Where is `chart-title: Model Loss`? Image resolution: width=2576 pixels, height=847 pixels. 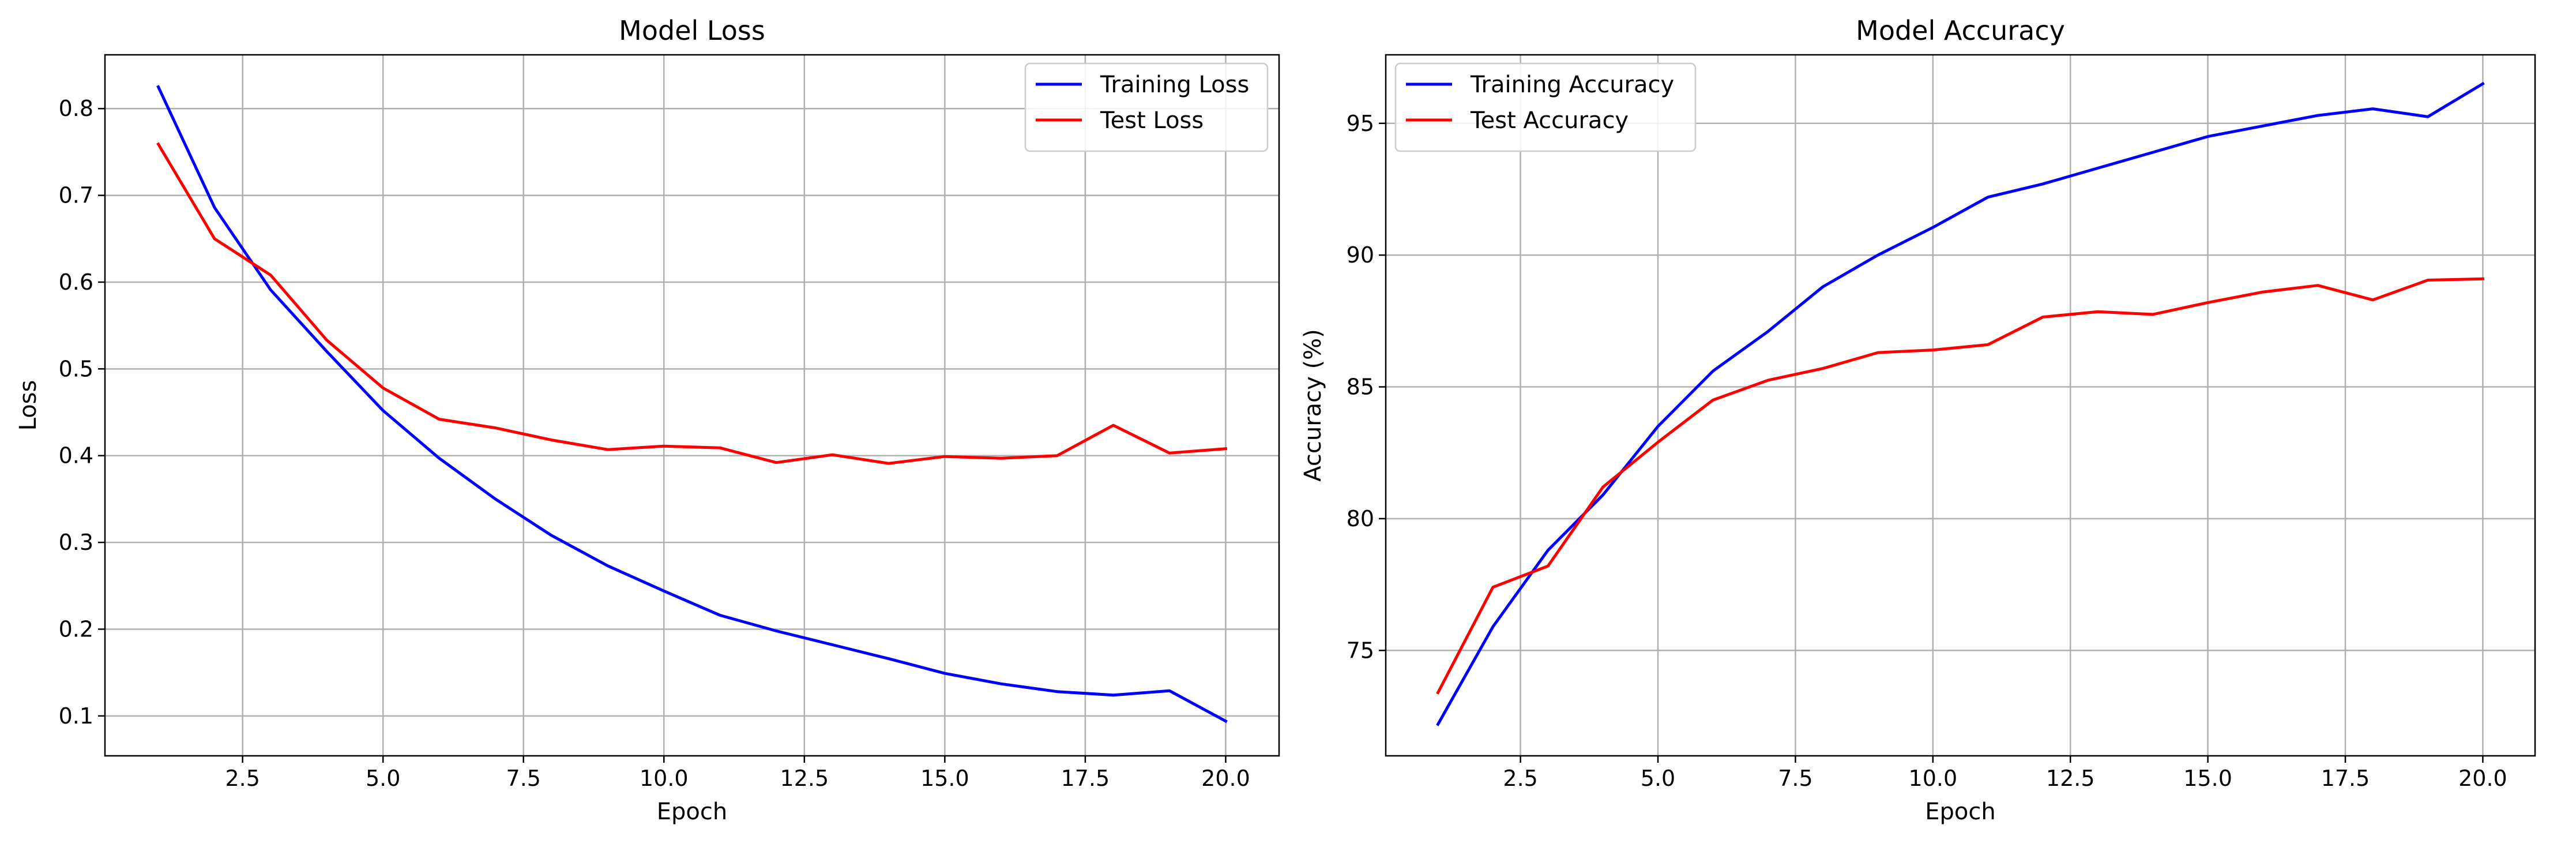 chart-title: Model Loss is located at coordinates (692, 31).